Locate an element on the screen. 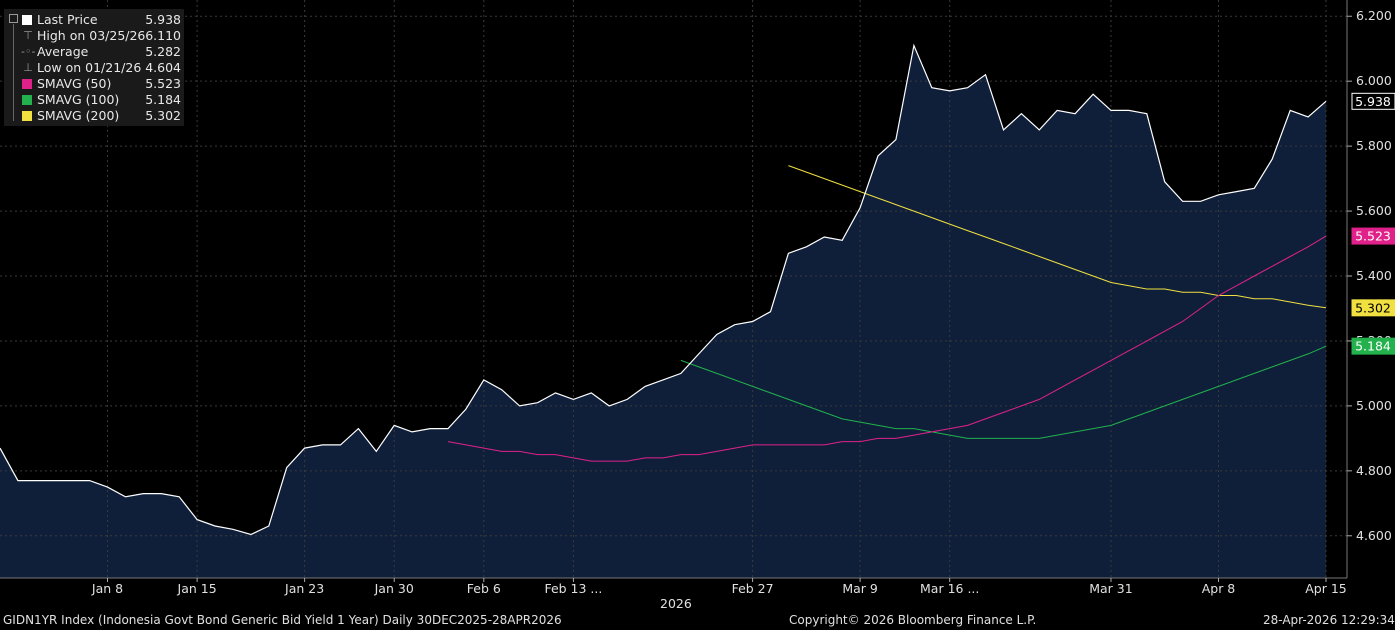 The width and height of the screenshot is (1395, 630). legend-item-sma50: SMAVG (50) 5.523 is located at coordinates (94, 84).